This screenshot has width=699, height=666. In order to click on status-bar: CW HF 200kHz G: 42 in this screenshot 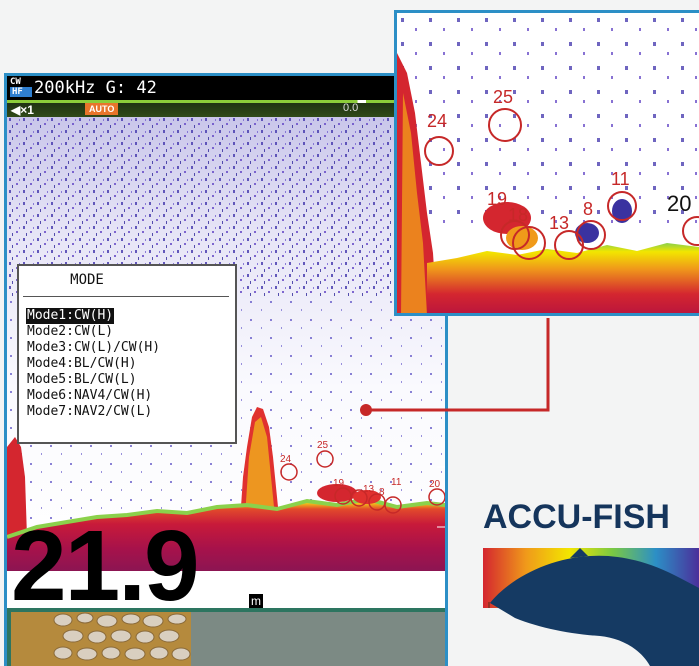, I will do `click(226, 88)`.